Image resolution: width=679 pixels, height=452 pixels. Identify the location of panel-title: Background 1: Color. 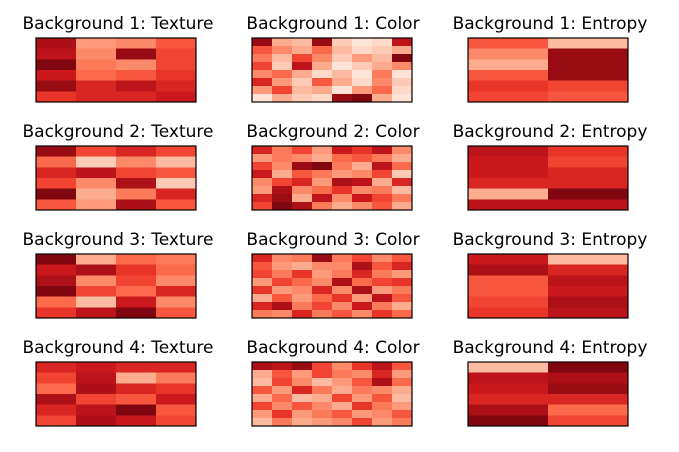
(332, 24).